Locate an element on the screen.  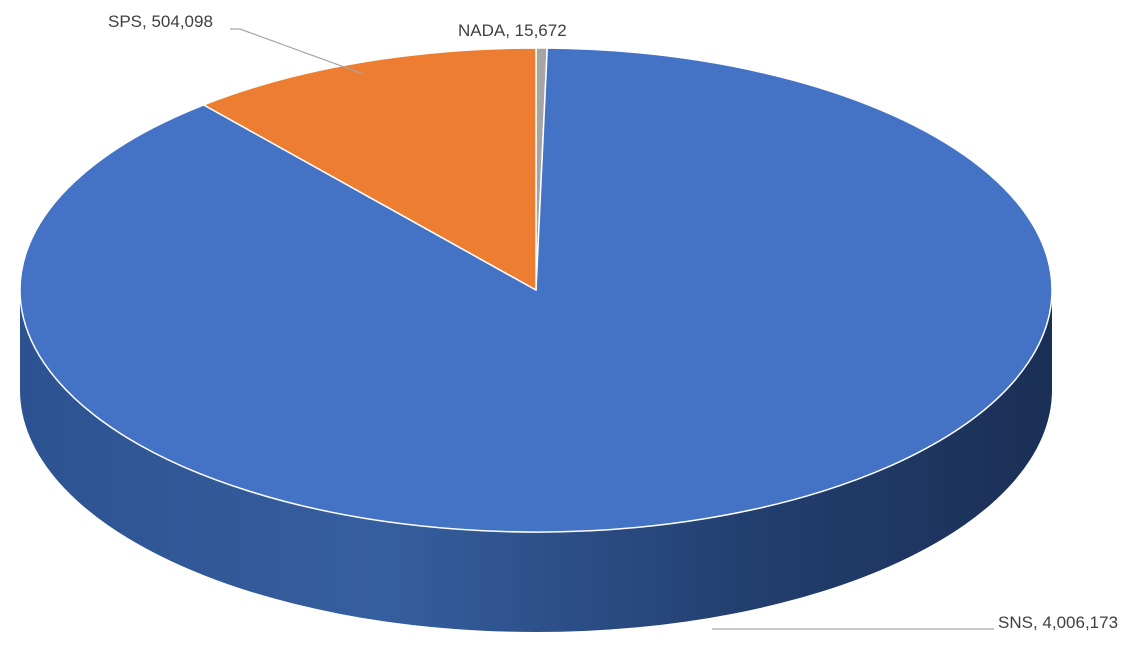
data-label-nada: NADA, 15,672 is located at coordinates (512, 30).